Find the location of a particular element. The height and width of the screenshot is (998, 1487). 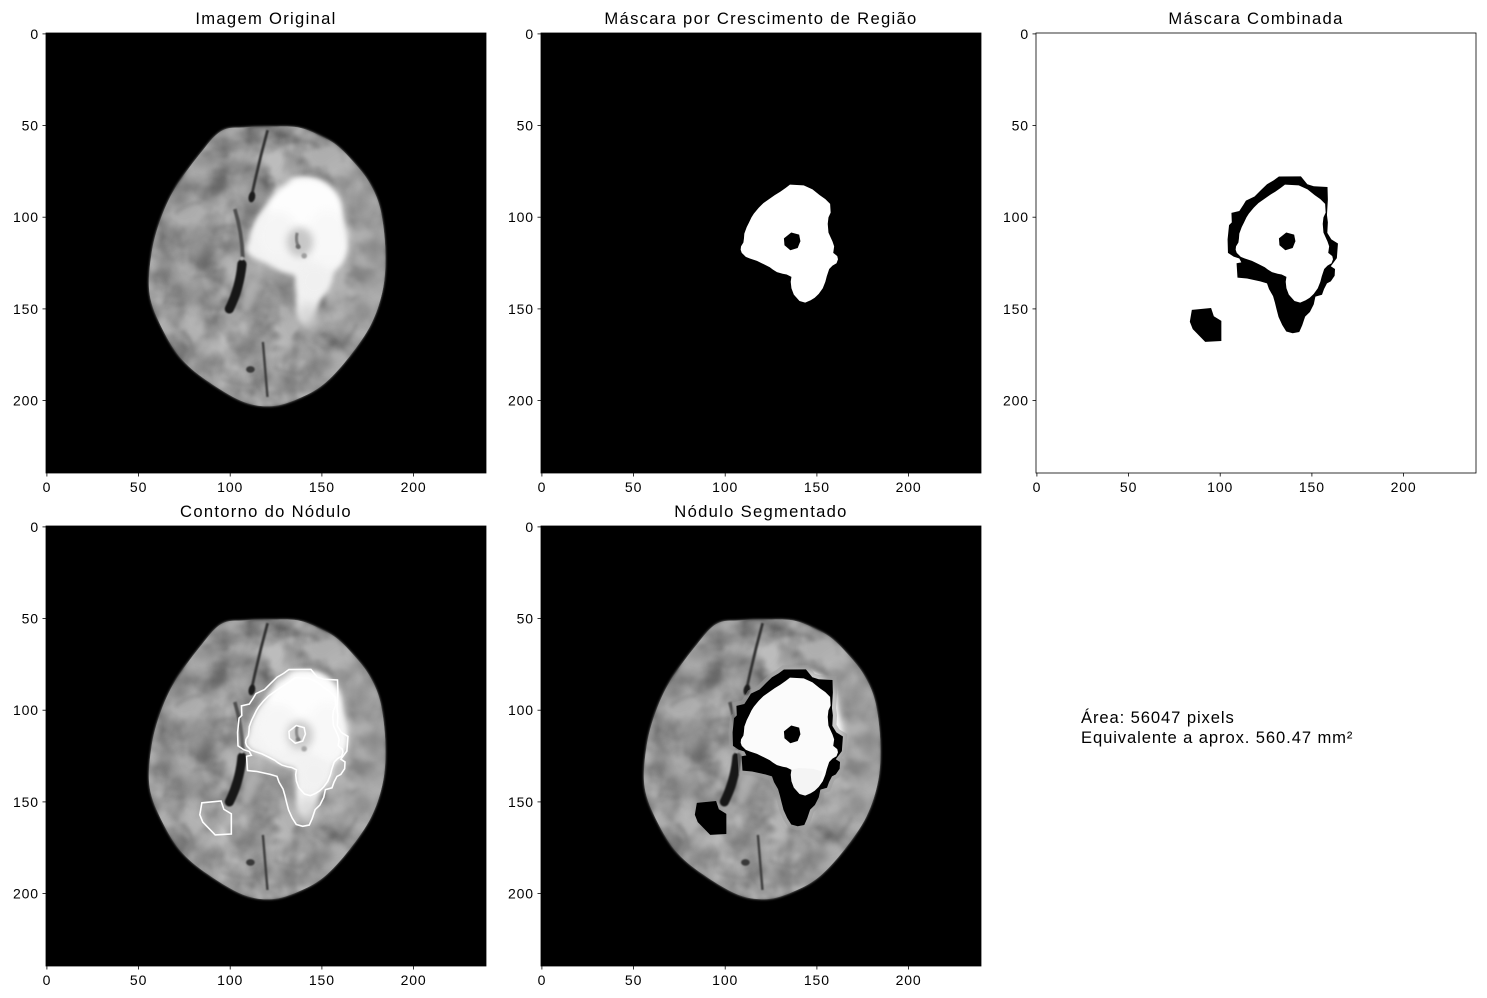

svg-text: Contorno do Nódulo is located at coordinates (266, 510).